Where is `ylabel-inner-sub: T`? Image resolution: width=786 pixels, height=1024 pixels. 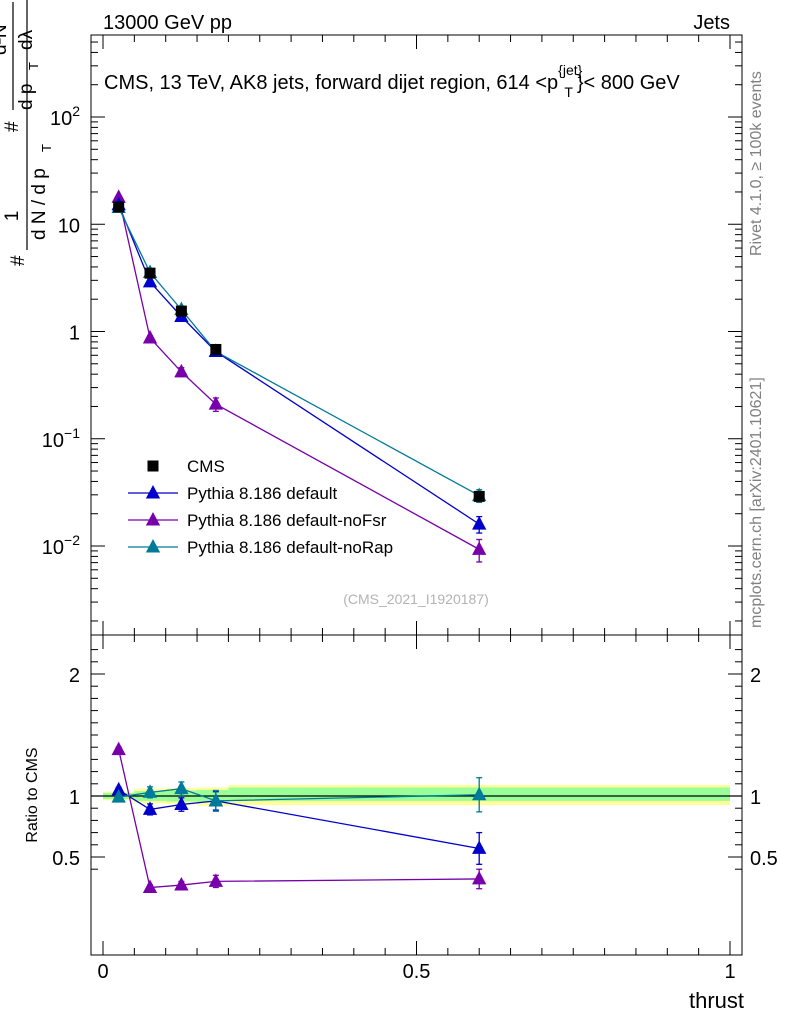 ylabel-inner-sub: T is located at coordinates (33, 66).